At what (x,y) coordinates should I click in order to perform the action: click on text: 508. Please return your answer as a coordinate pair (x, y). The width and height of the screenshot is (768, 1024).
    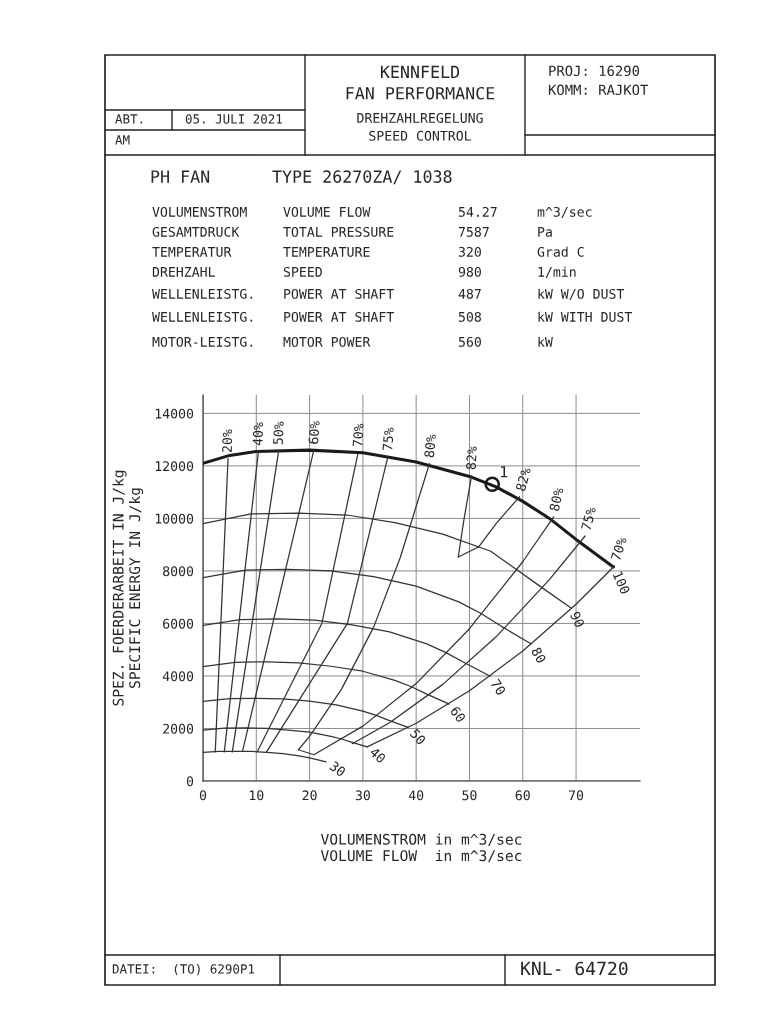
    Looking at the image, I should click on (469, 316).